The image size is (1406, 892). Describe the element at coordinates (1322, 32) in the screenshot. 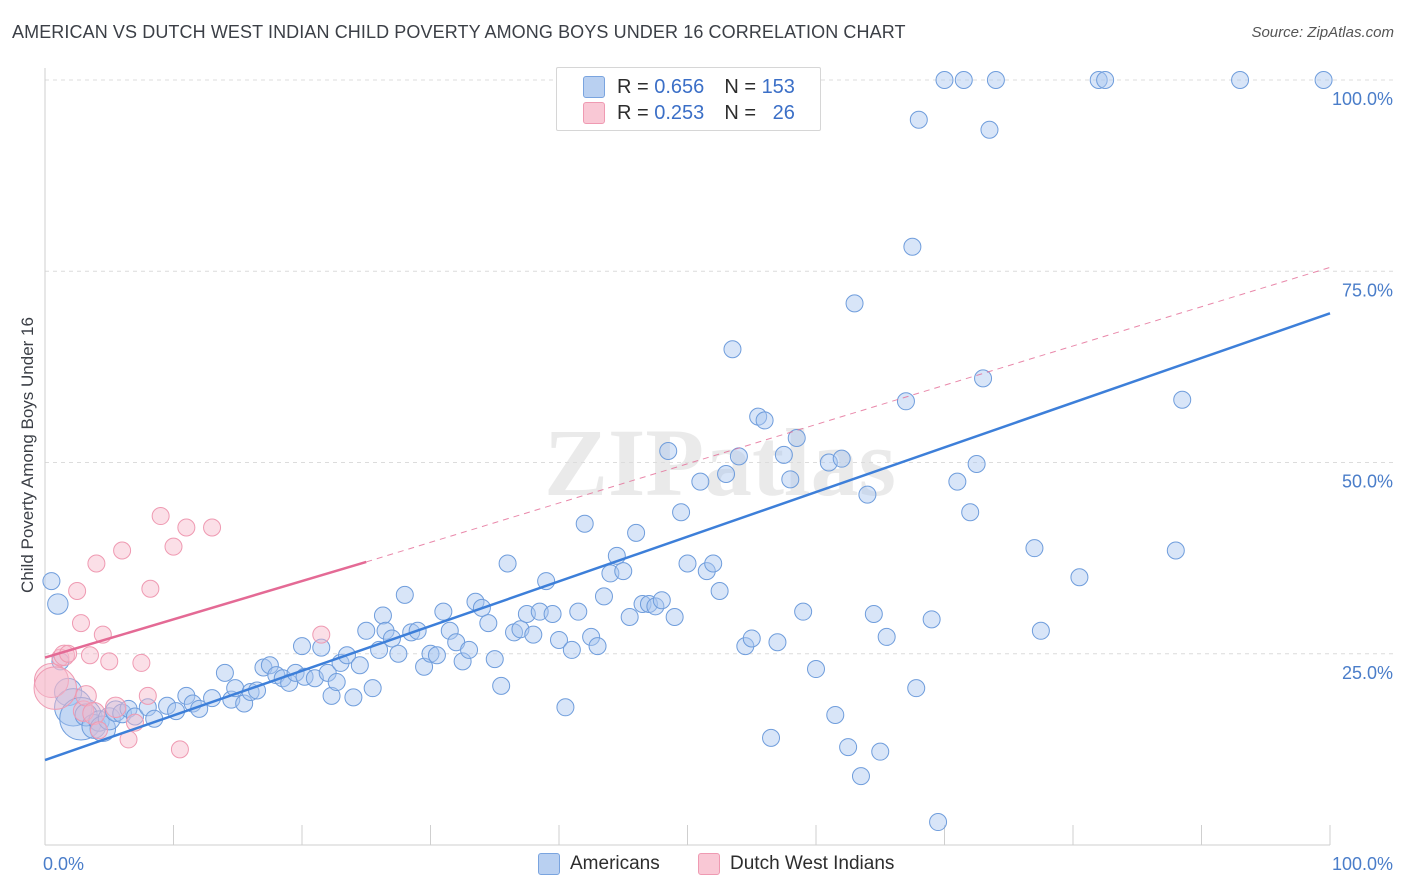

I see `source-credit: Source: ZipAtlas.com` at that location.